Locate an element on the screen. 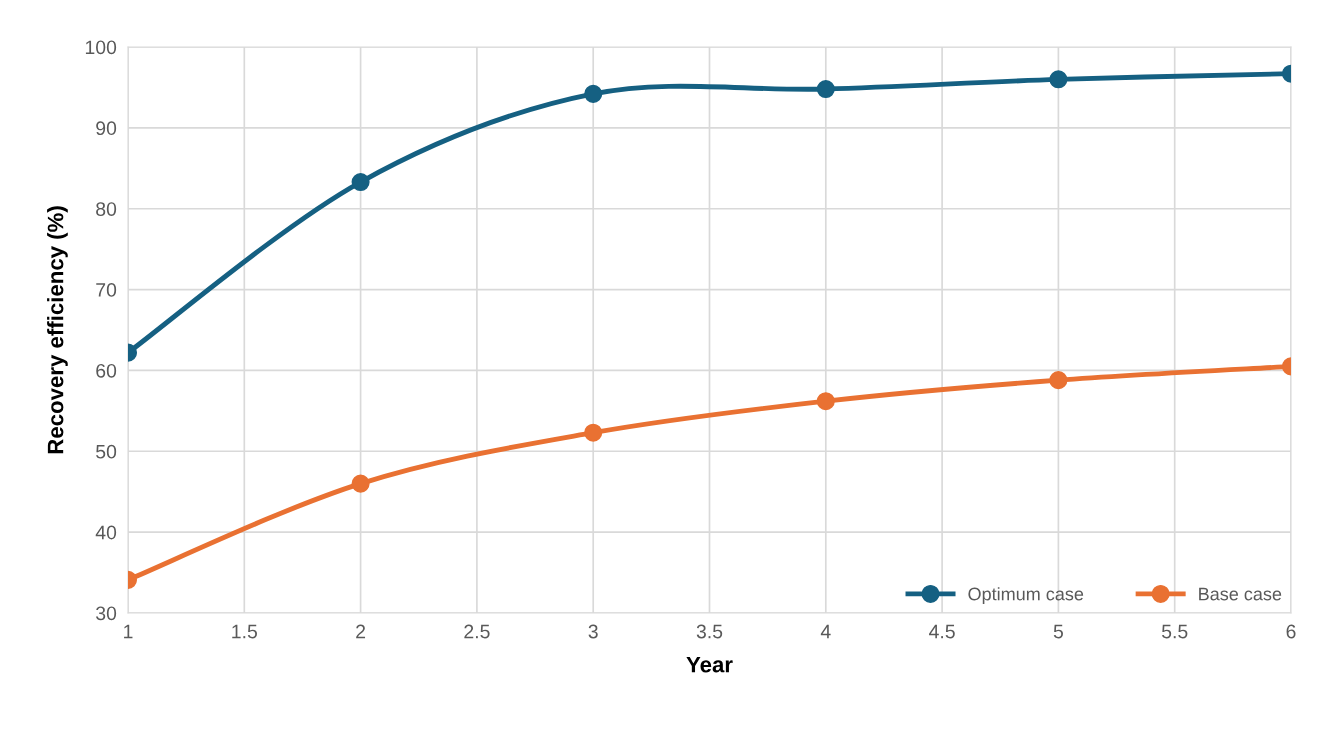 The width and height of the screenshot is (1325, 734). y-tick-label: 80 is located at coordinates (106, 209).